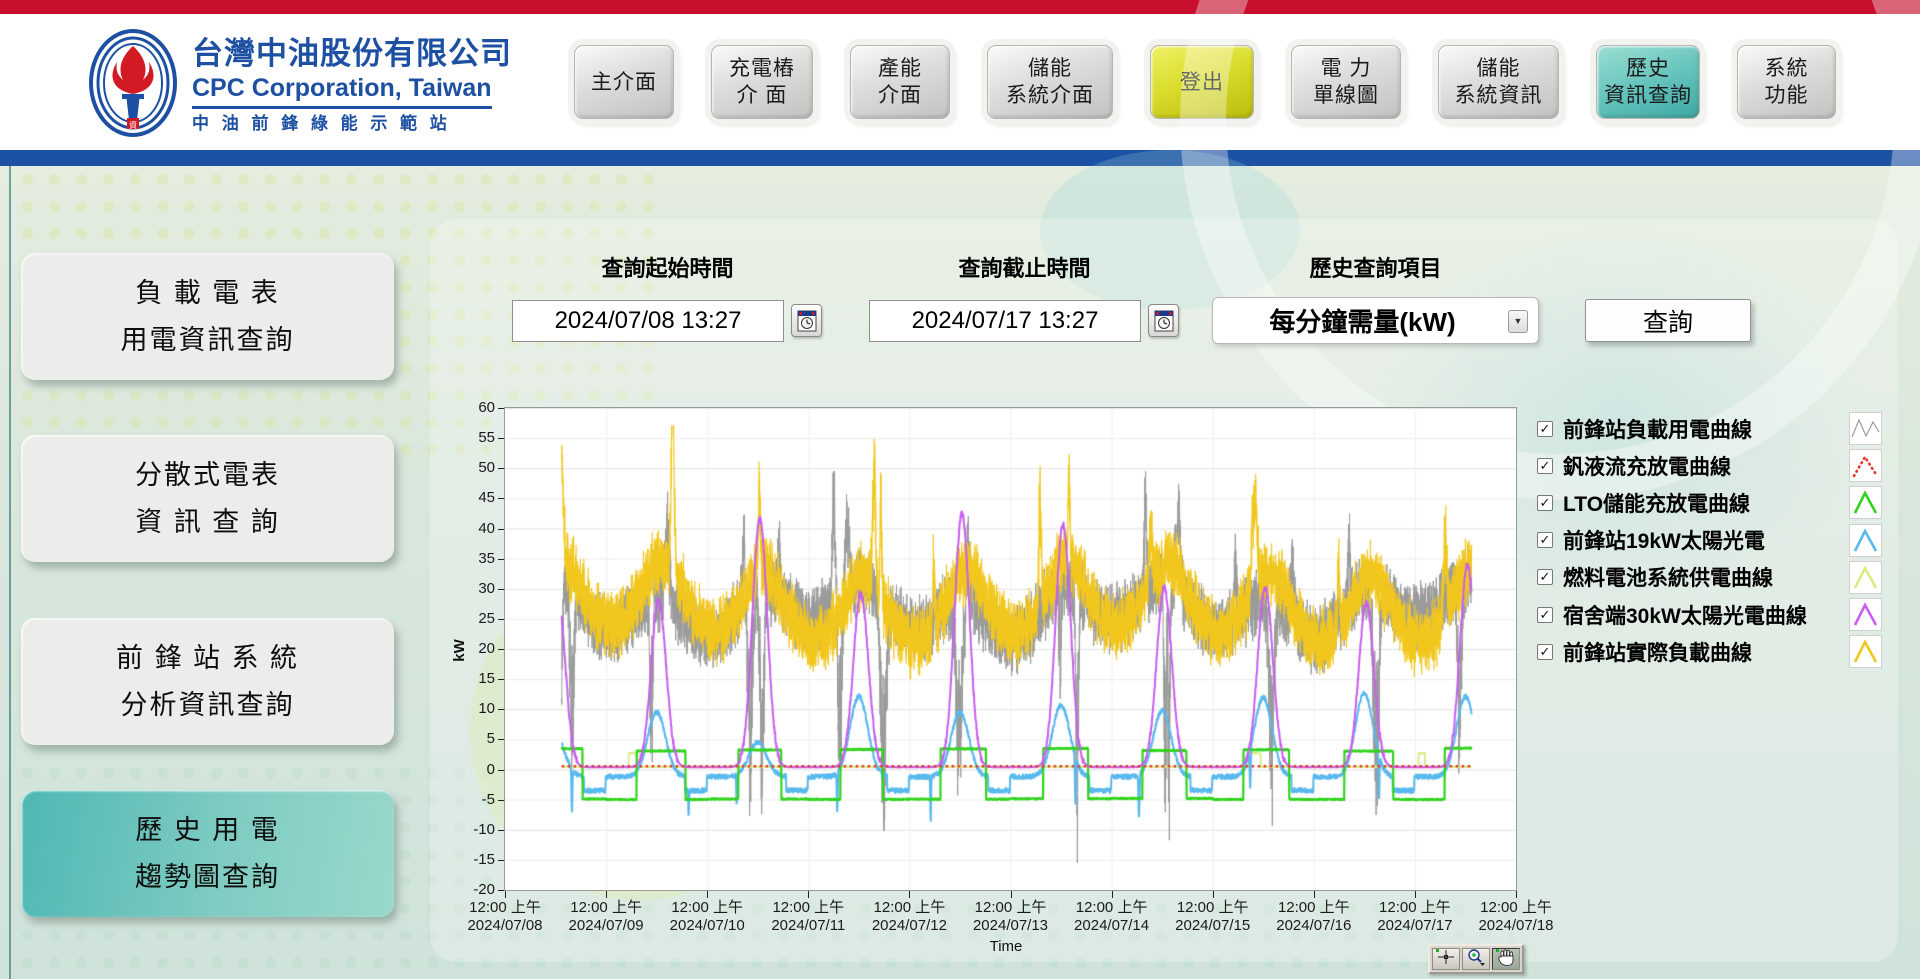  What do you see at coordinates (762, 82) in the screenshot?
I see `nav-button-charging-pile: 充電樁介 面` at bounding box center [762, 82].